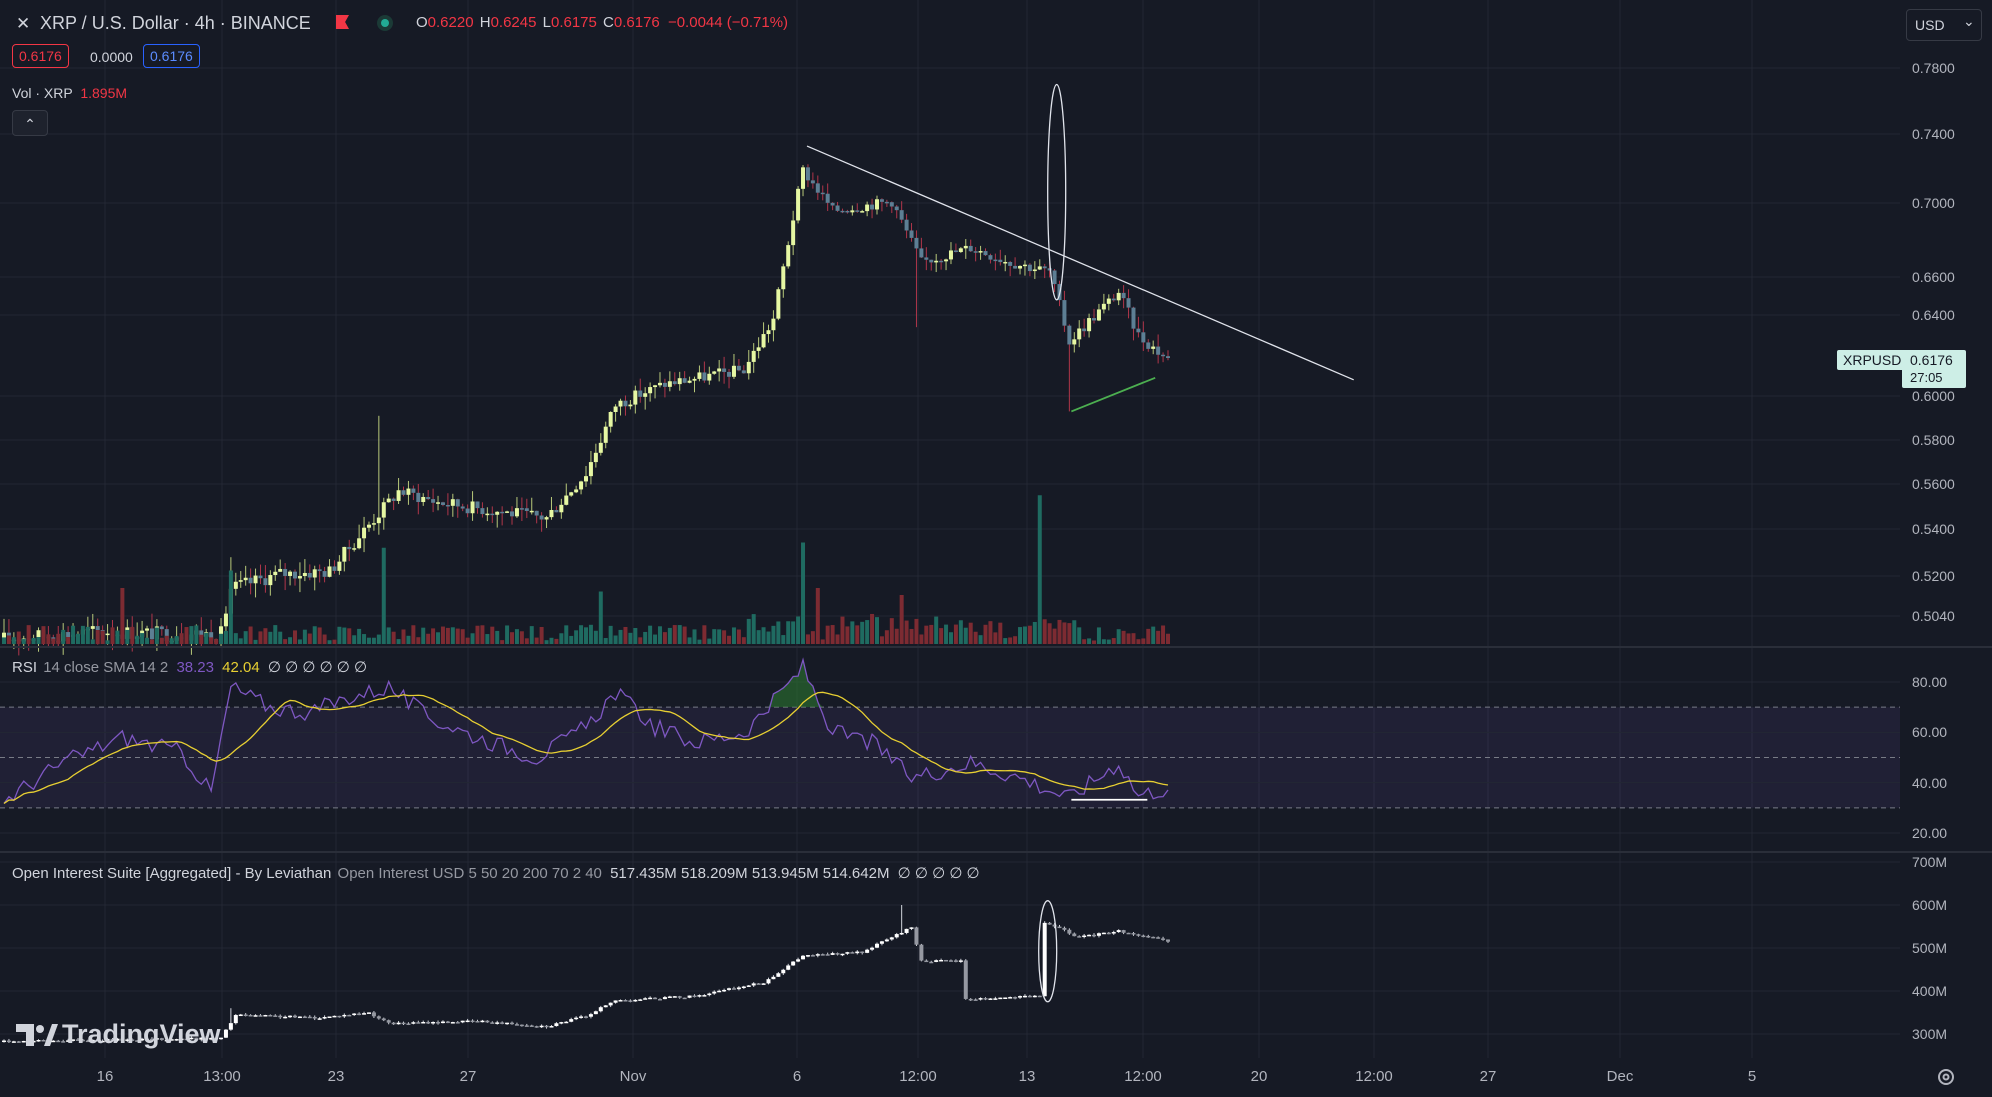 This screenshot has width=1992, height=1097. Describe the element at coordinates (40, 56) in the screenshot. I see `bid-price-button: 0.6176` at that location.